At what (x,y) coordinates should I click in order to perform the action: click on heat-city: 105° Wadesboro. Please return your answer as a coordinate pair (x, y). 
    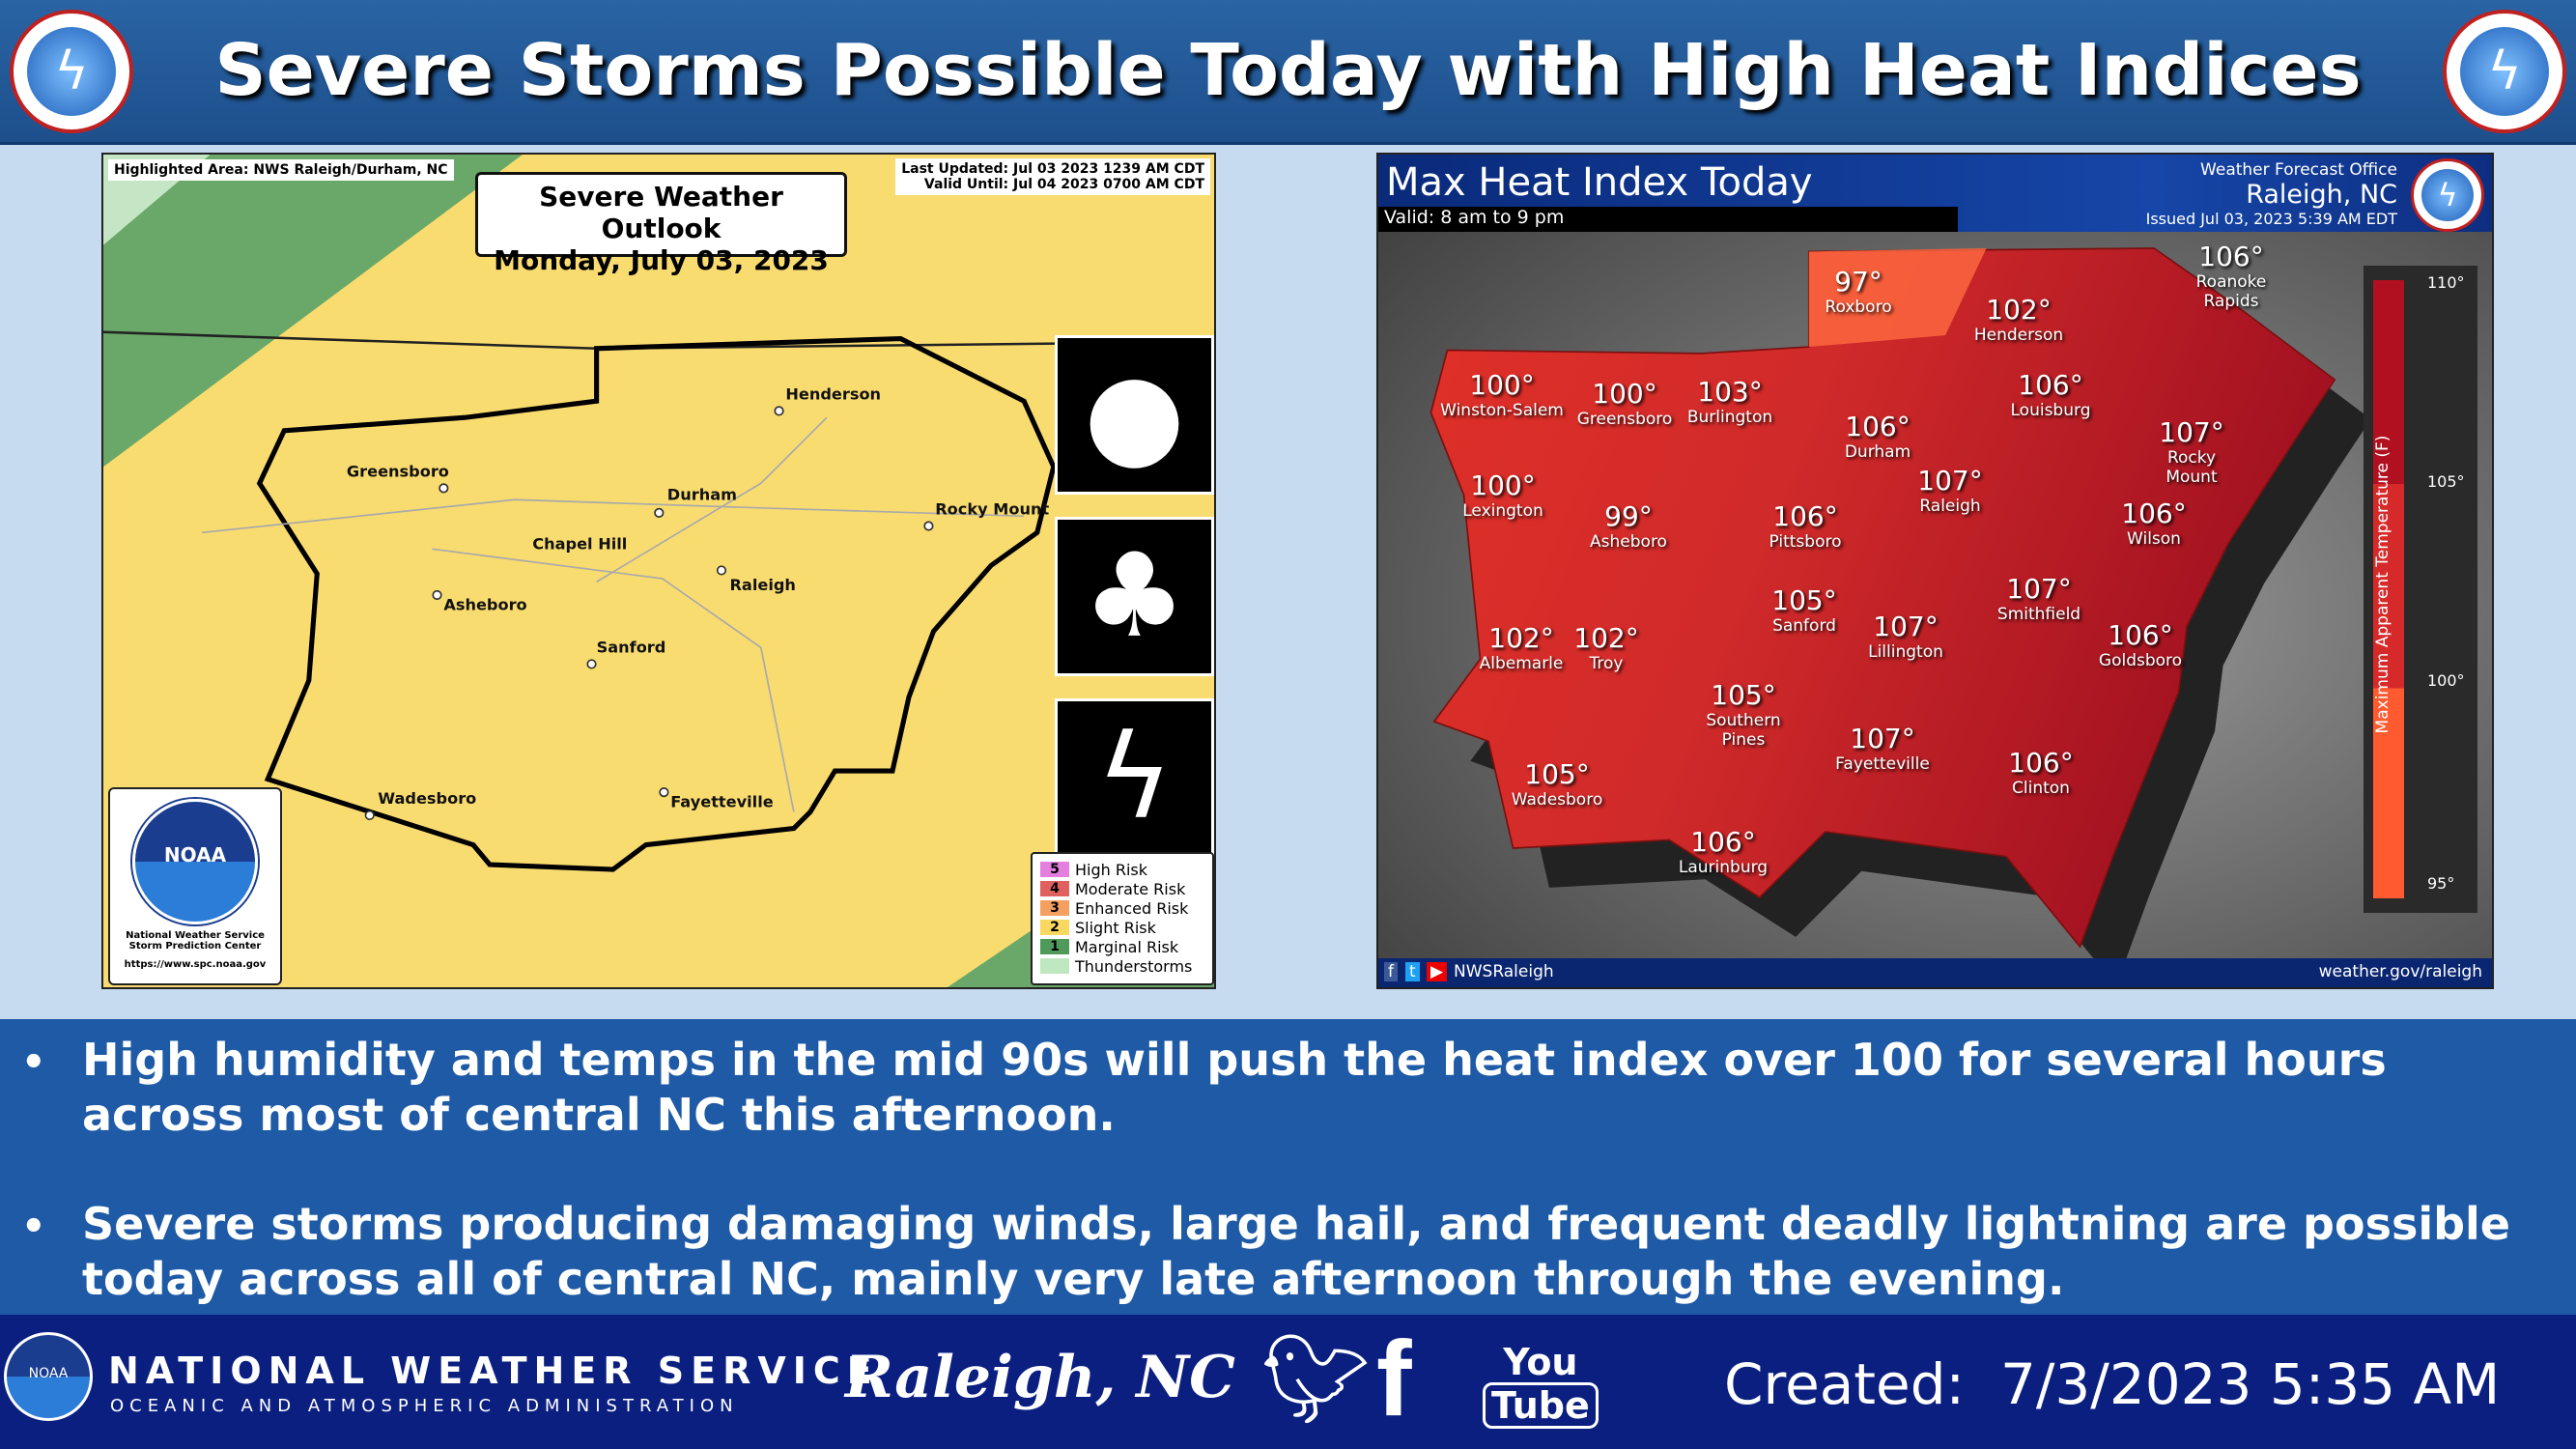
    Looking at the image, I should click on (1557, 784).